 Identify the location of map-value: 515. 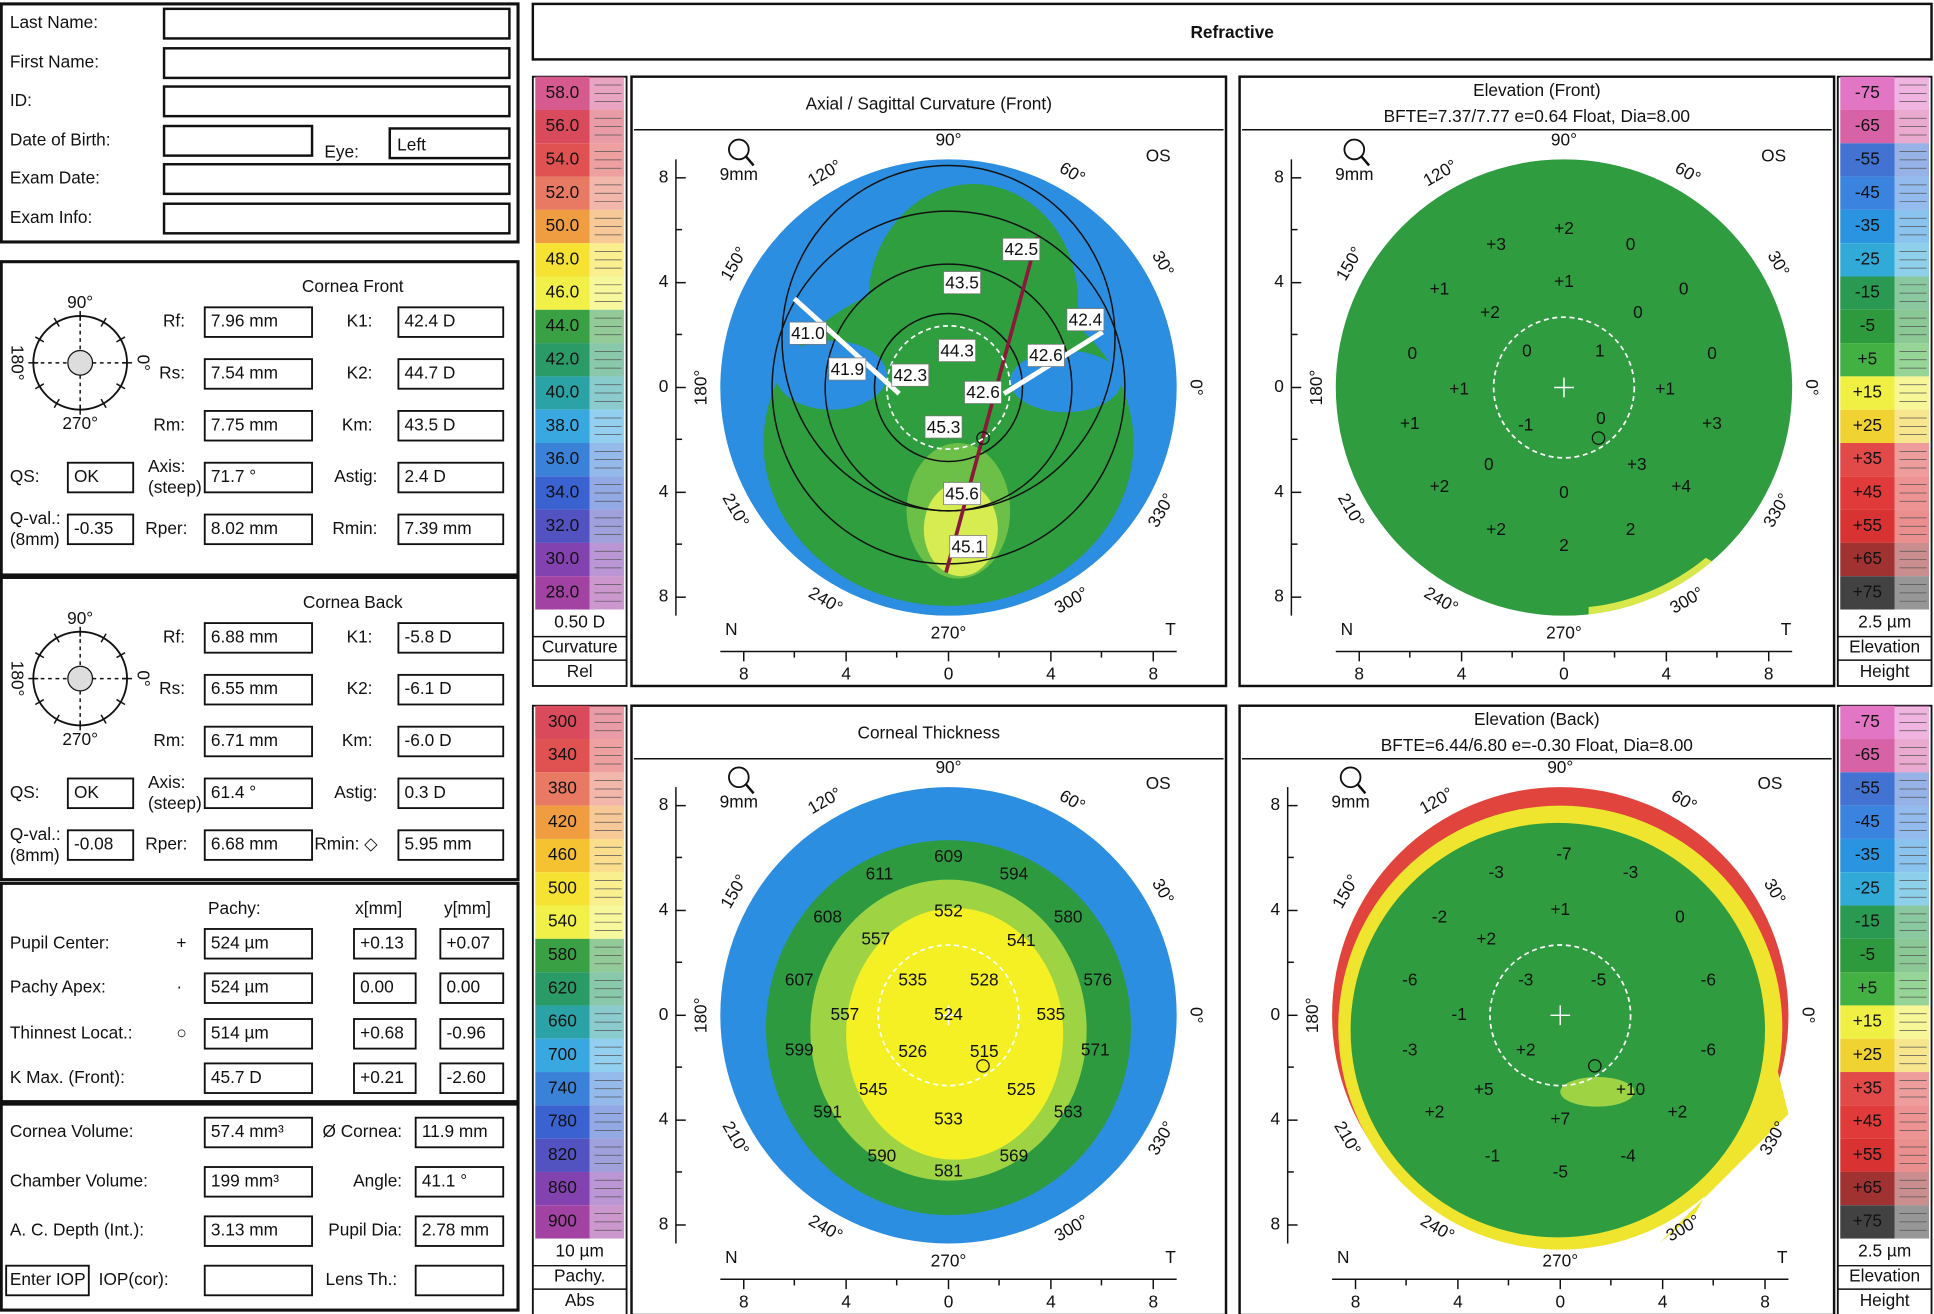
(984, 1051).